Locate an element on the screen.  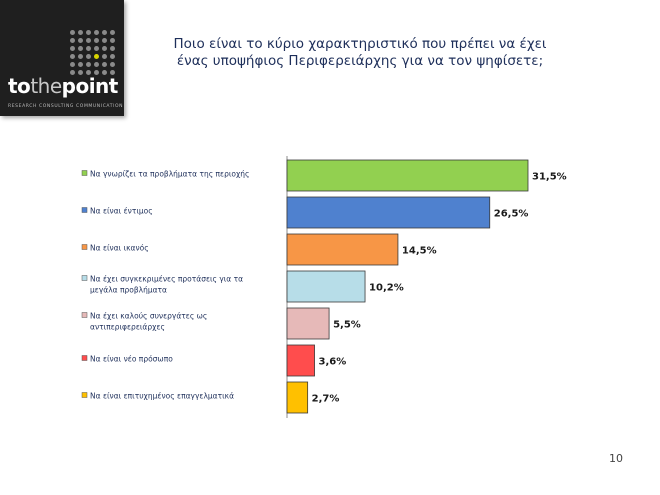
logo-dot-grid-icon is located at coordinates (94, 54).